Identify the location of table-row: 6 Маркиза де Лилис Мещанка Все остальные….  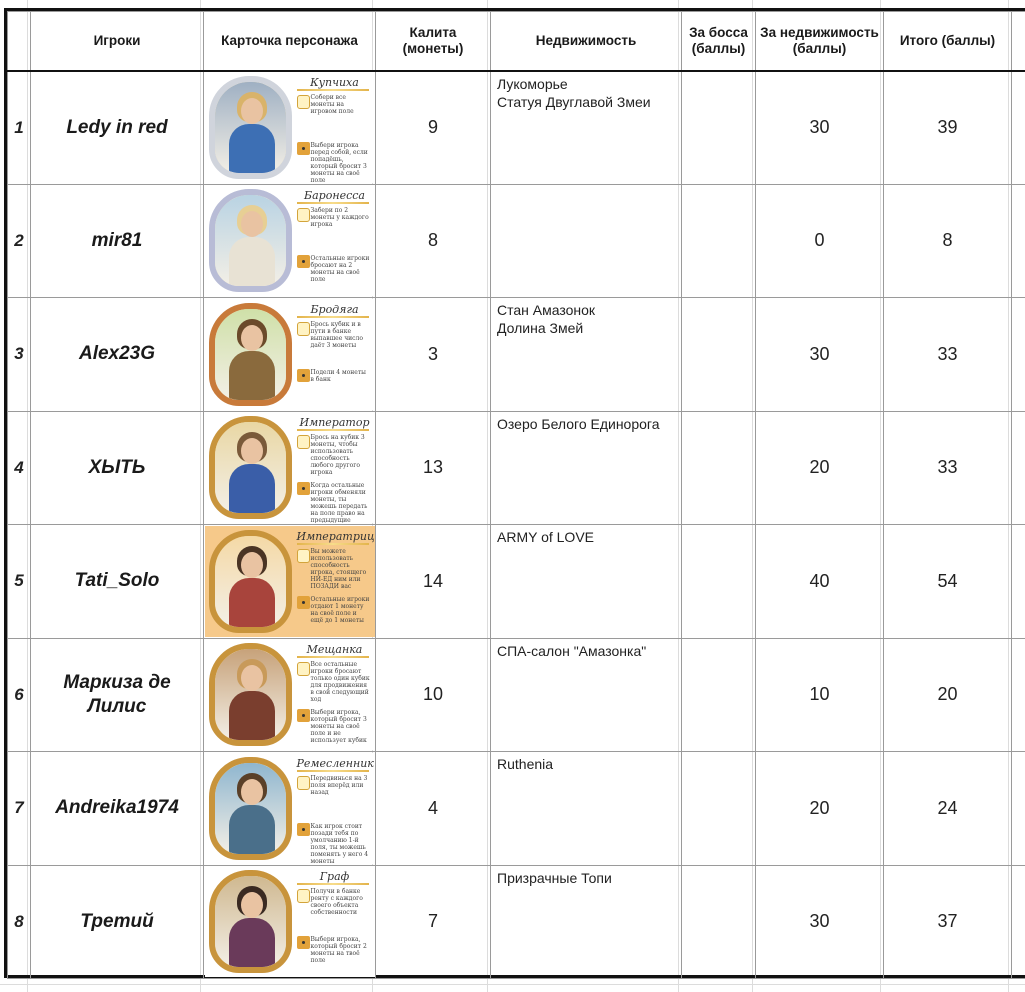
(516, 694).